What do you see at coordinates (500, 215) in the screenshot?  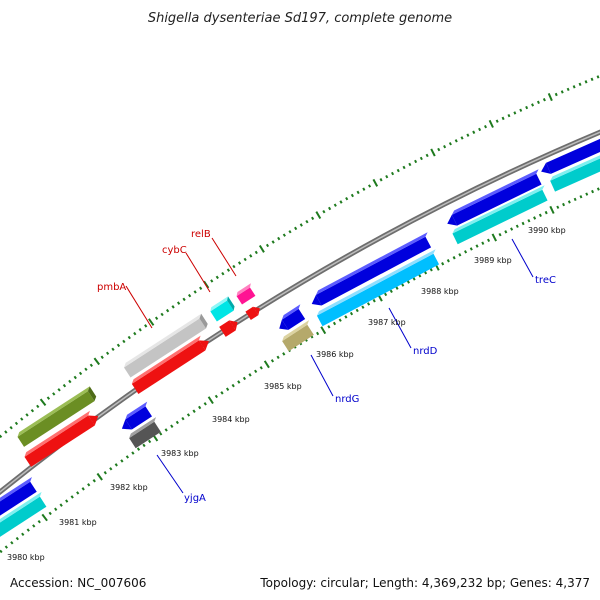 I see `gene-arrow-cyan-right` at bounding box center [500, 215].